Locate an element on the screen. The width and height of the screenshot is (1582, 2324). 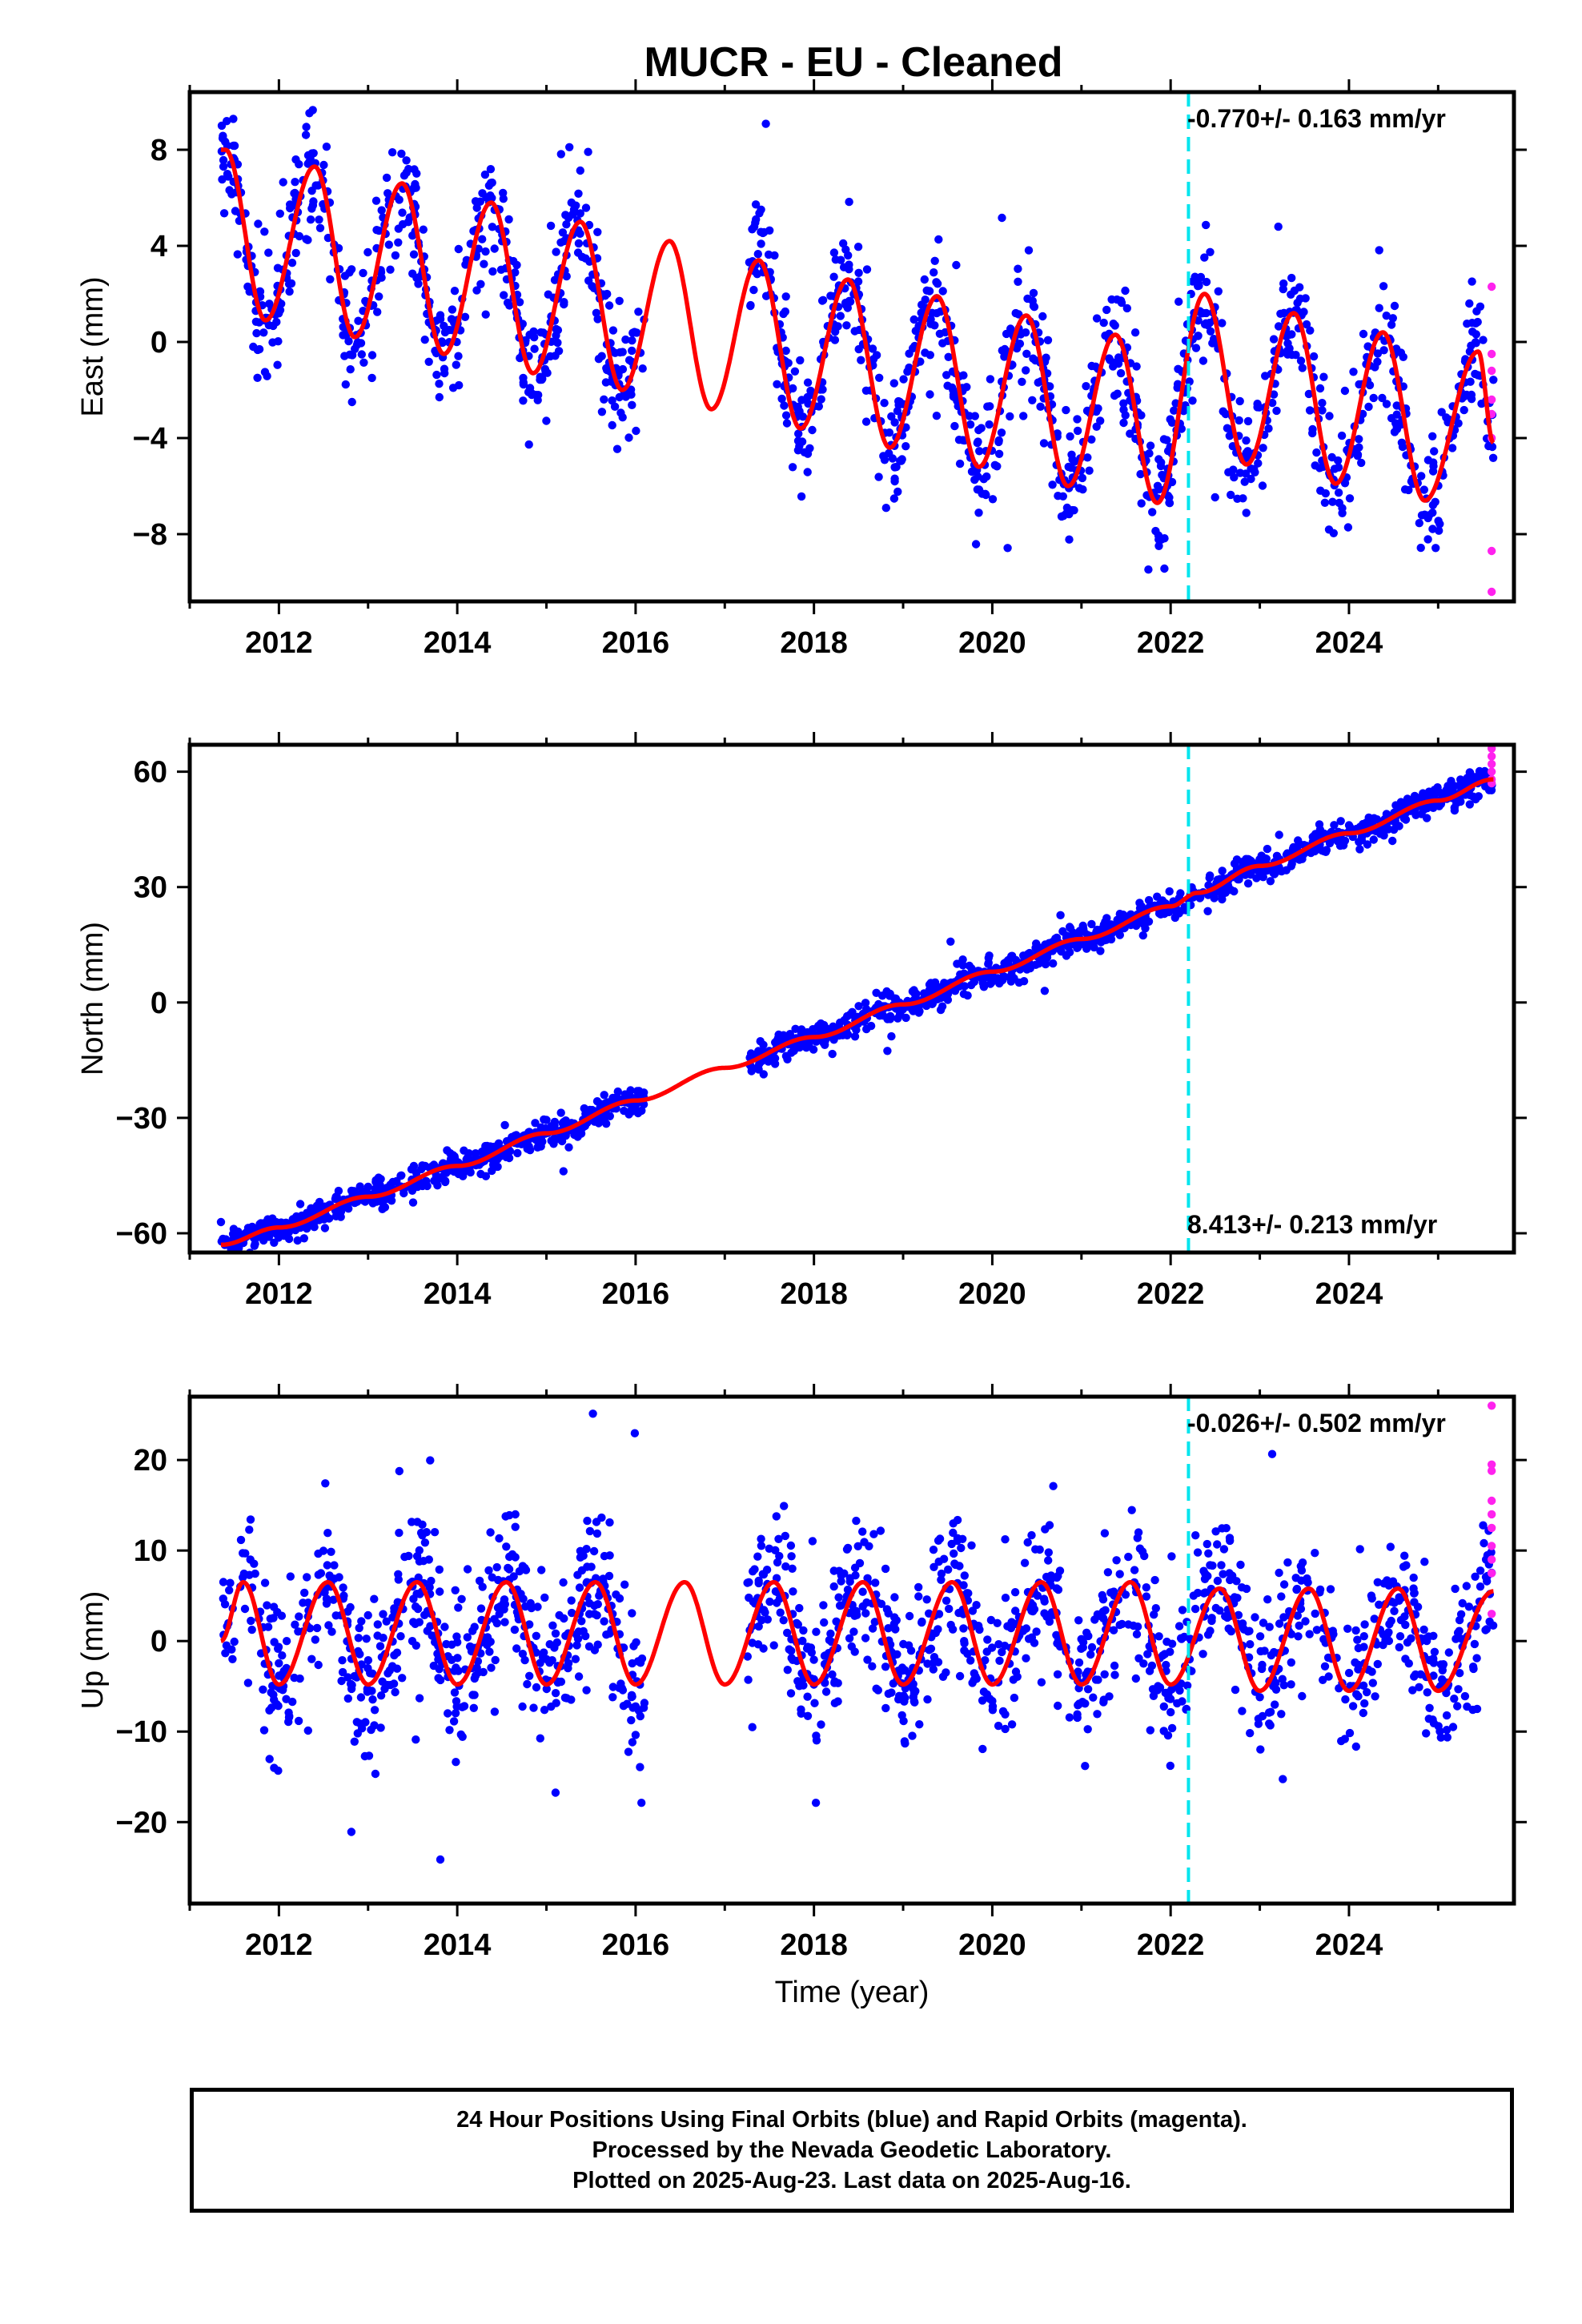
x-tick-label: 2024 is located at coordinates (1349, 1945).